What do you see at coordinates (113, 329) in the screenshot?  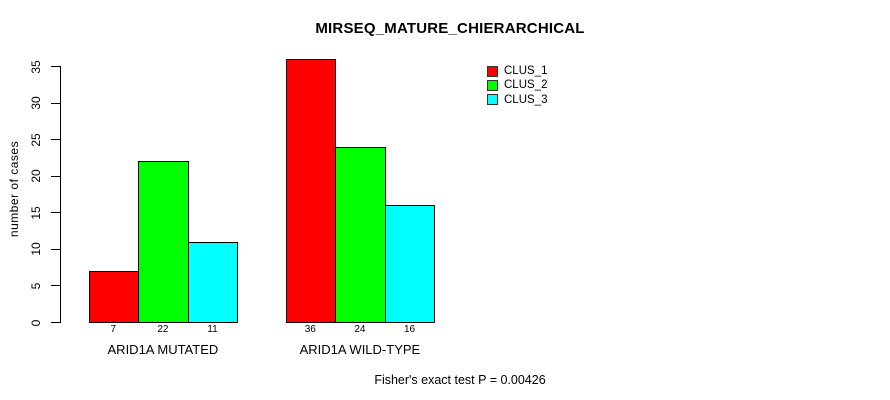 I see `bar-value-label: 7` at bounding box center [113, 329].